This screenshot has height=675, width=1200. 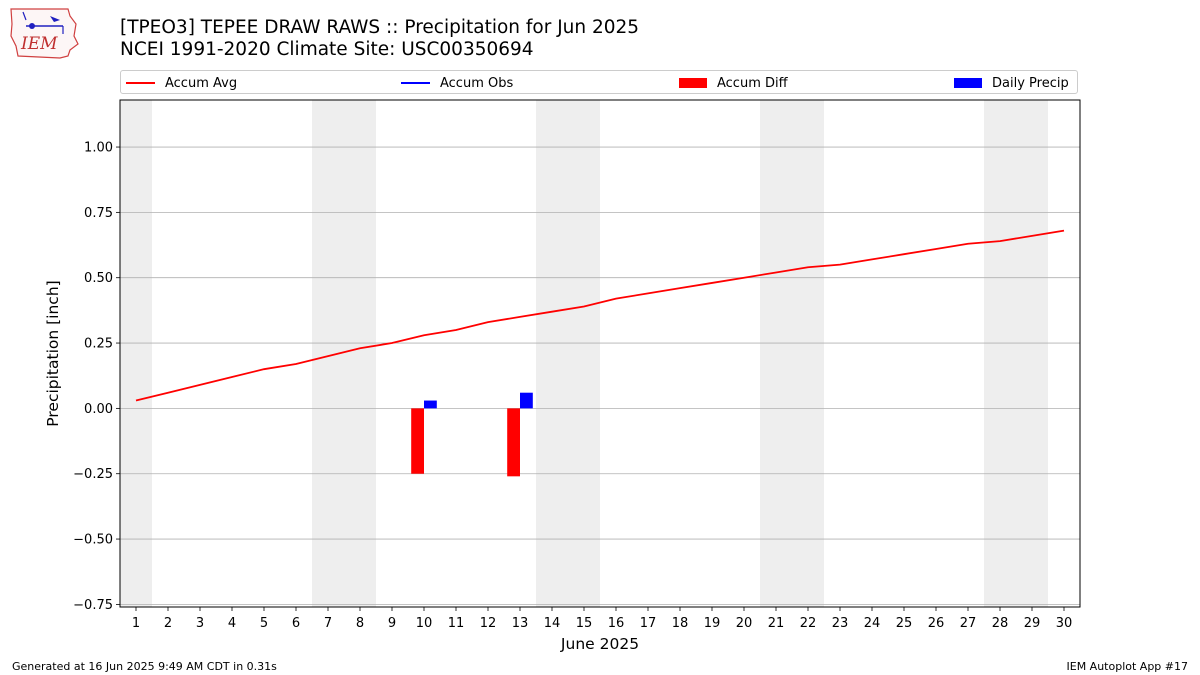 I want to click on x-tick-label: 17, so click(x=648, y=623).